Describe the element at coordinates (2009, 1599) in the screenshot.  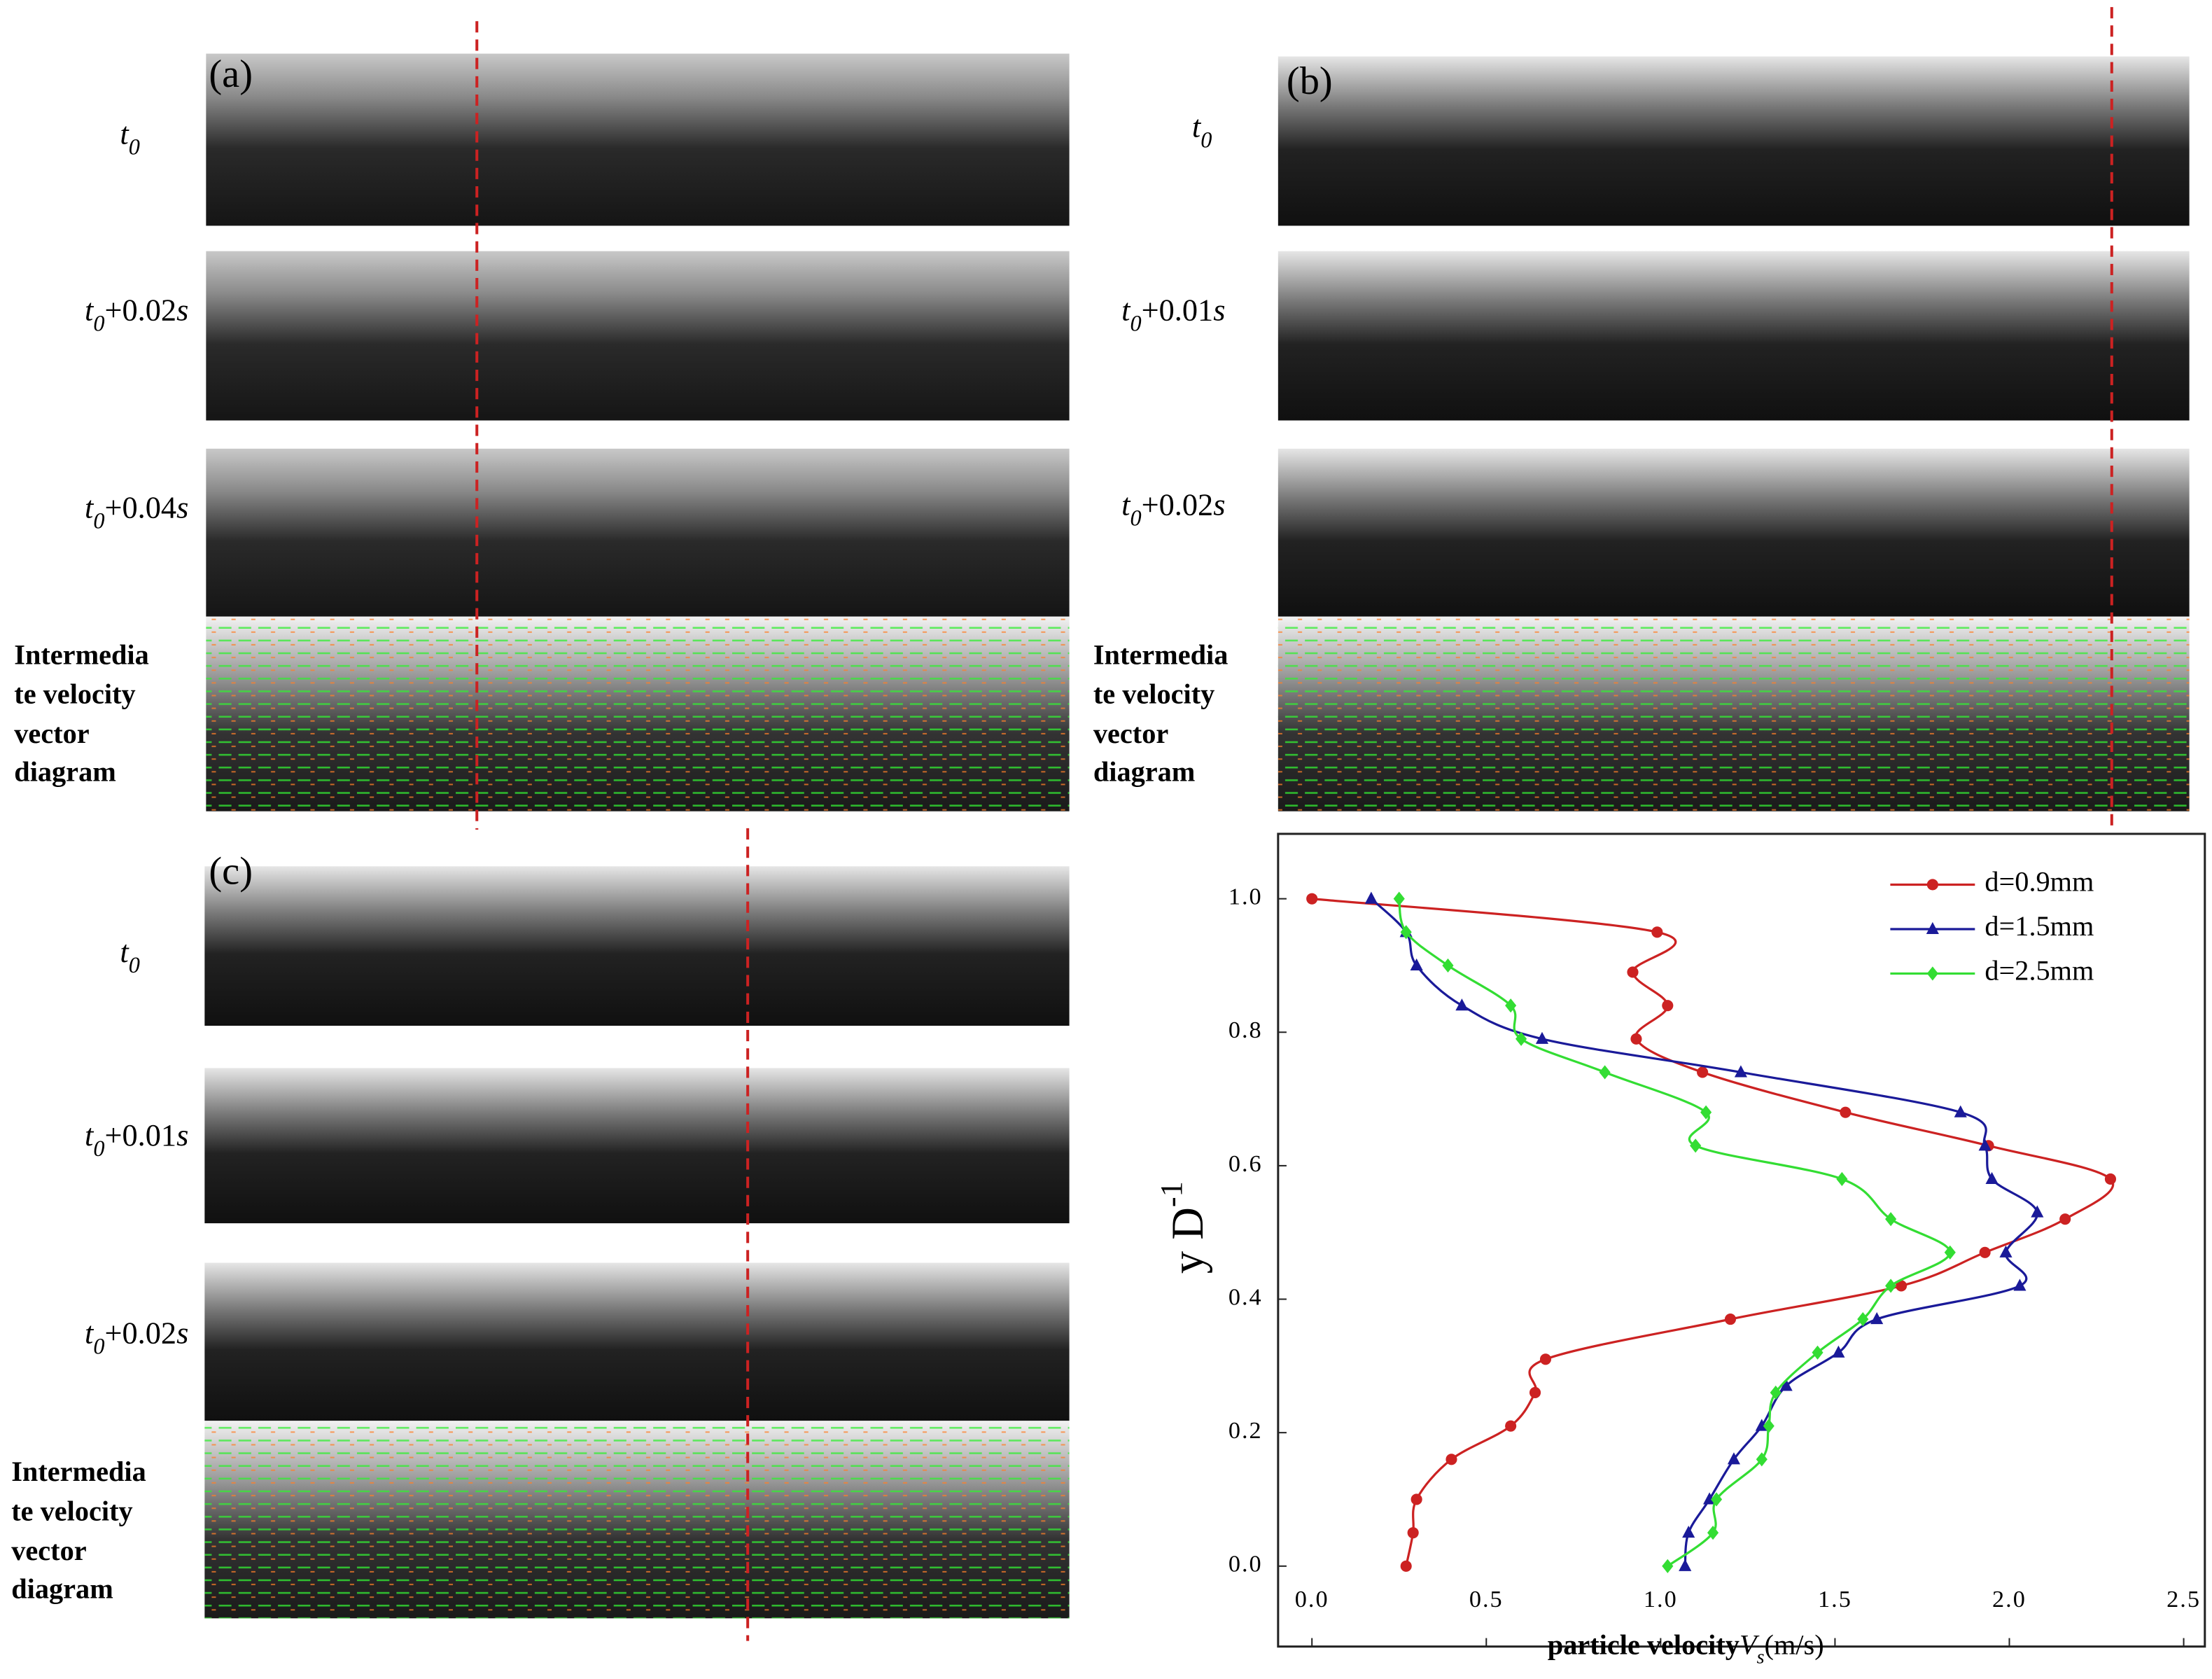
I see `x-tick-label: 2.0` at that location.